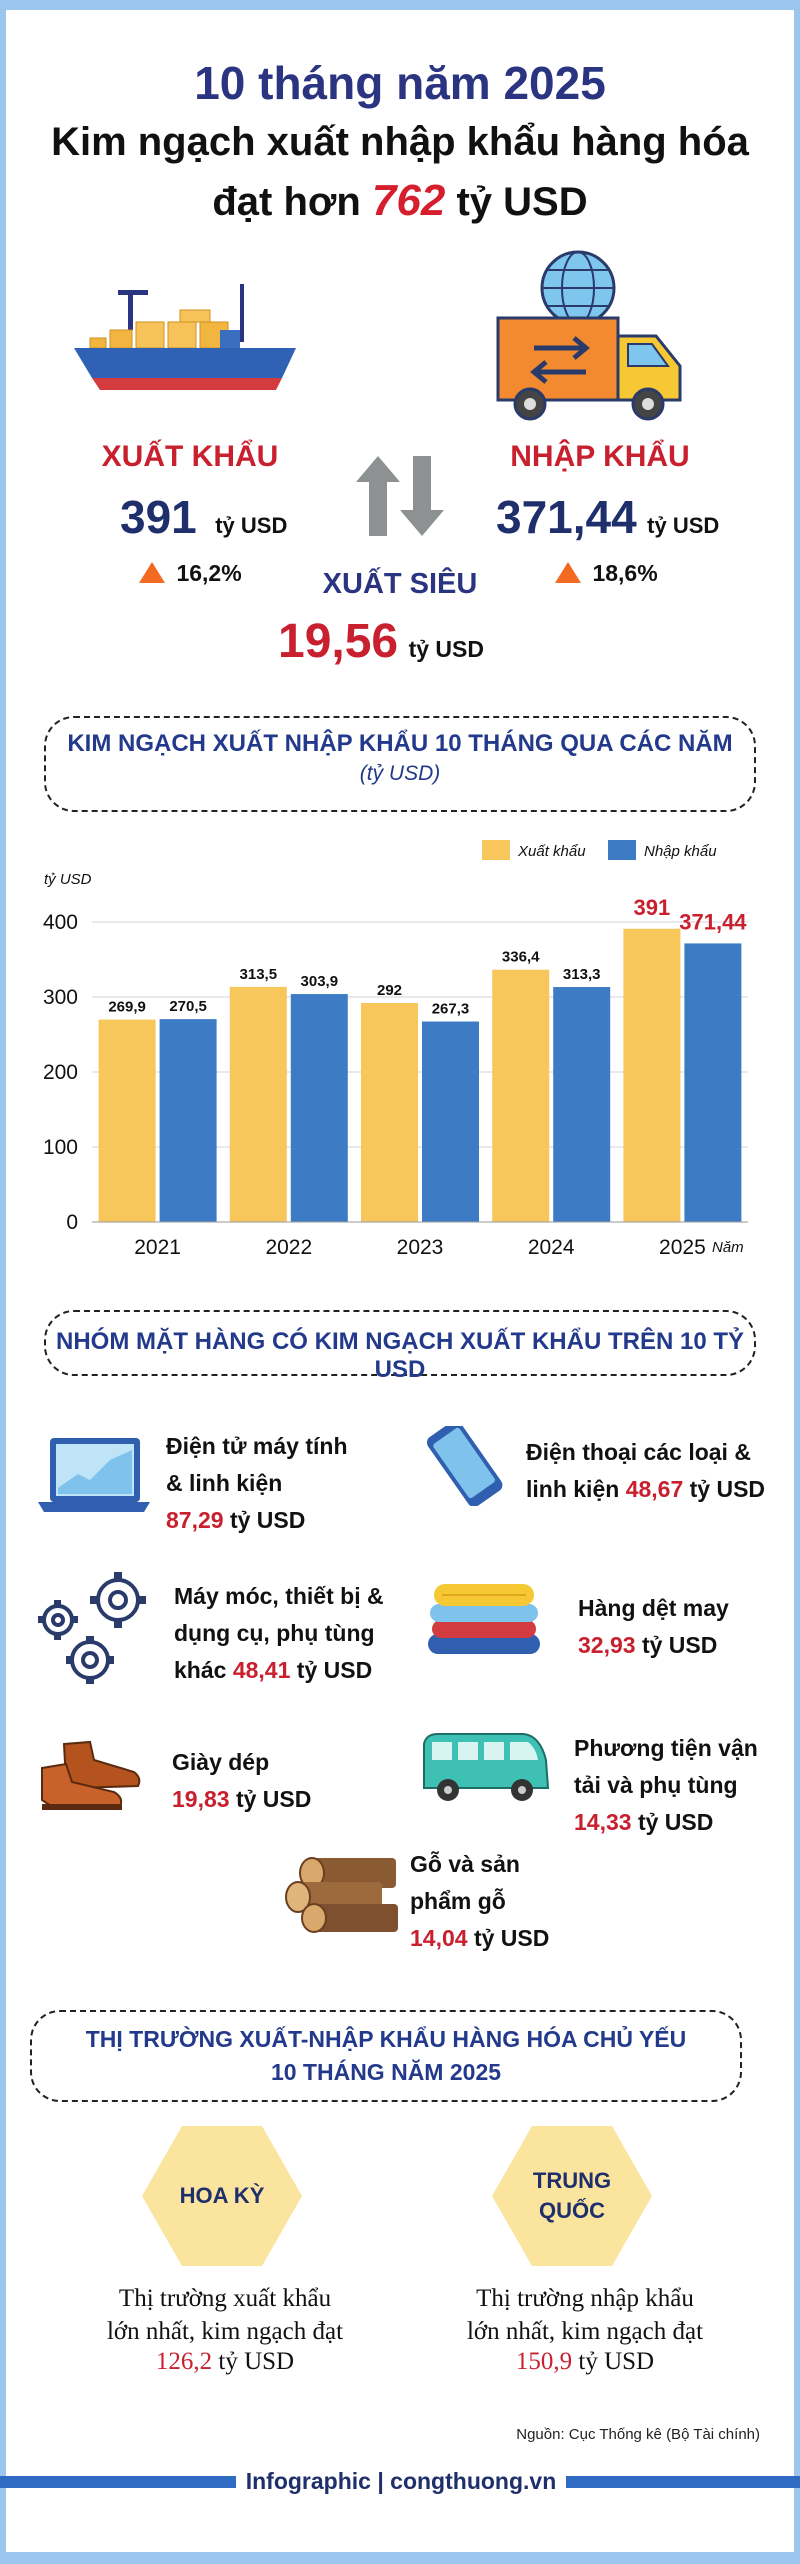 This screenshot has height=2564, width=800. I want to click on frame-right, so click(797, 1282).